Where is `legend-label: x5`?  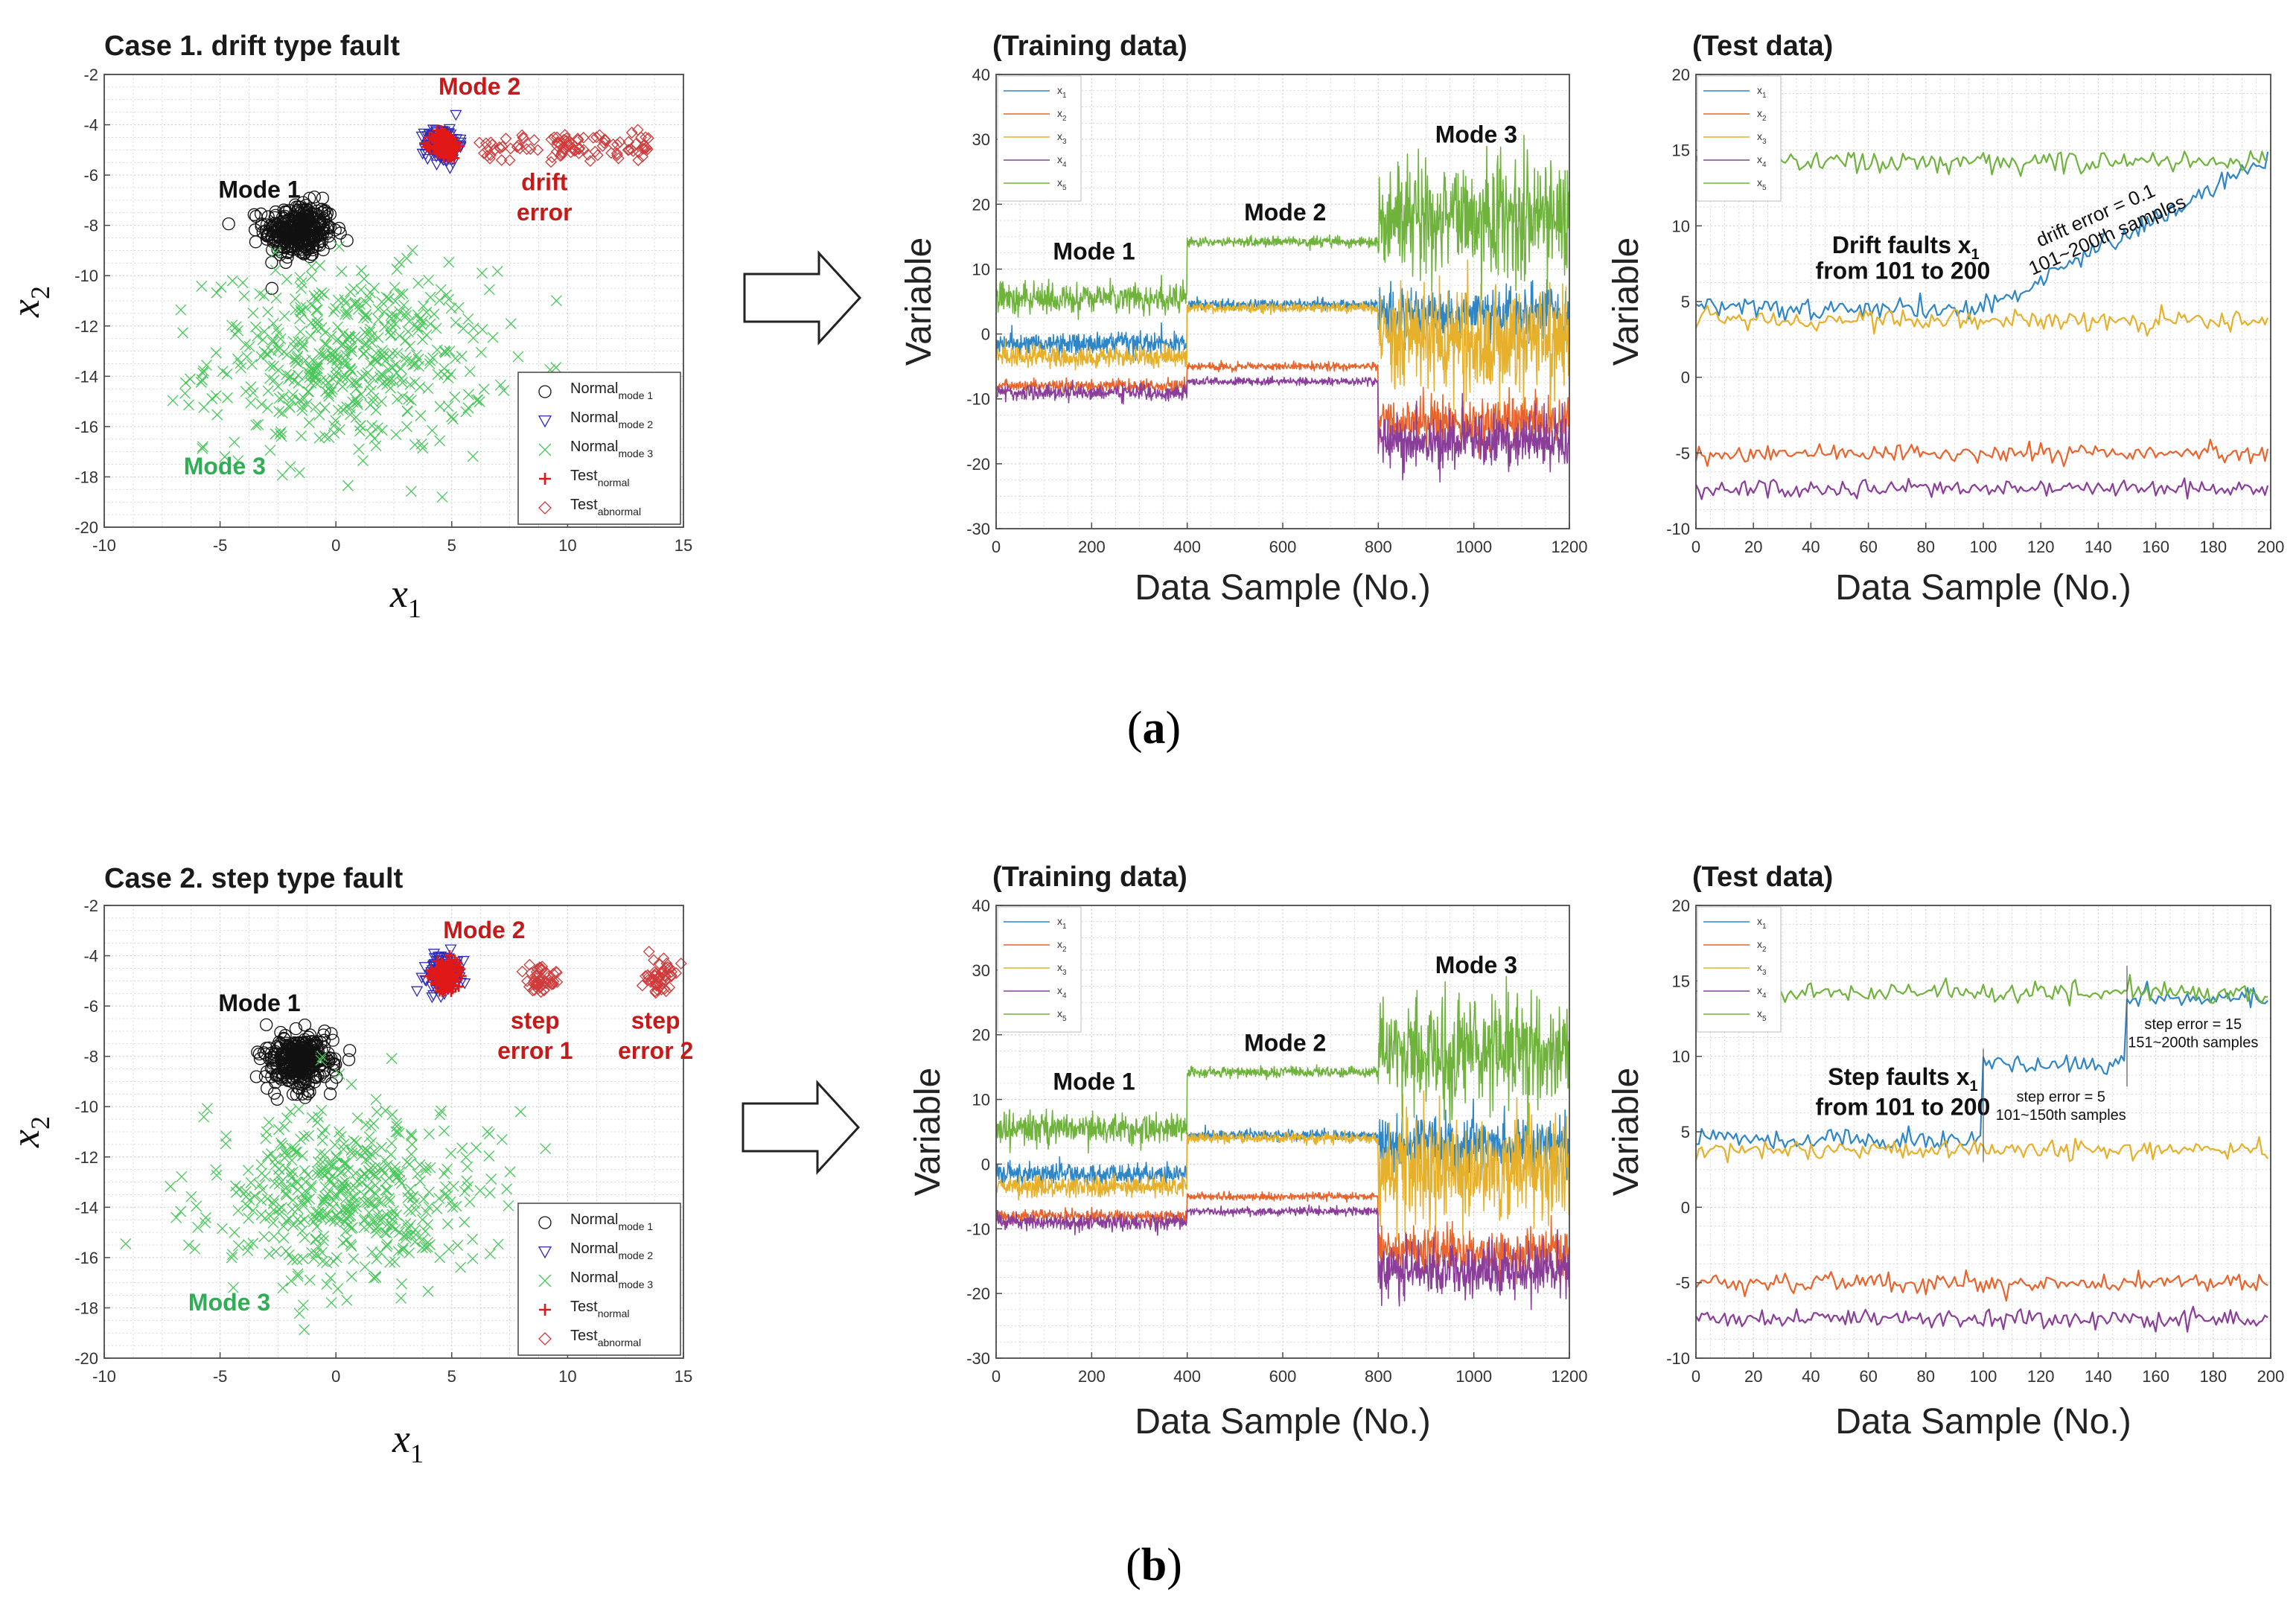 legend-label: x5 is located at coordinates (1762, 184).